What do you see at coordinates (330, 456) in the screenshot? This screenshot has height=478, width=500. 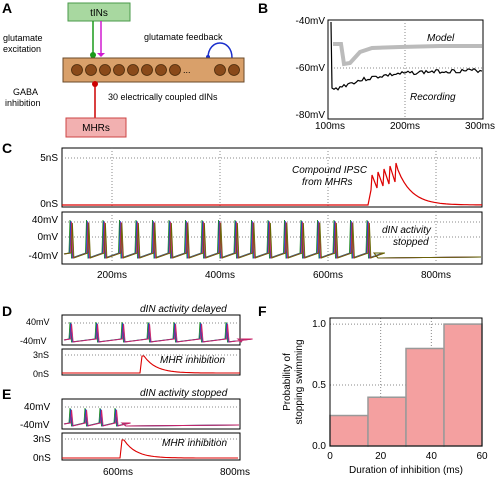 I see `f-xtick-0: 0` at bounding box center [330, 456].